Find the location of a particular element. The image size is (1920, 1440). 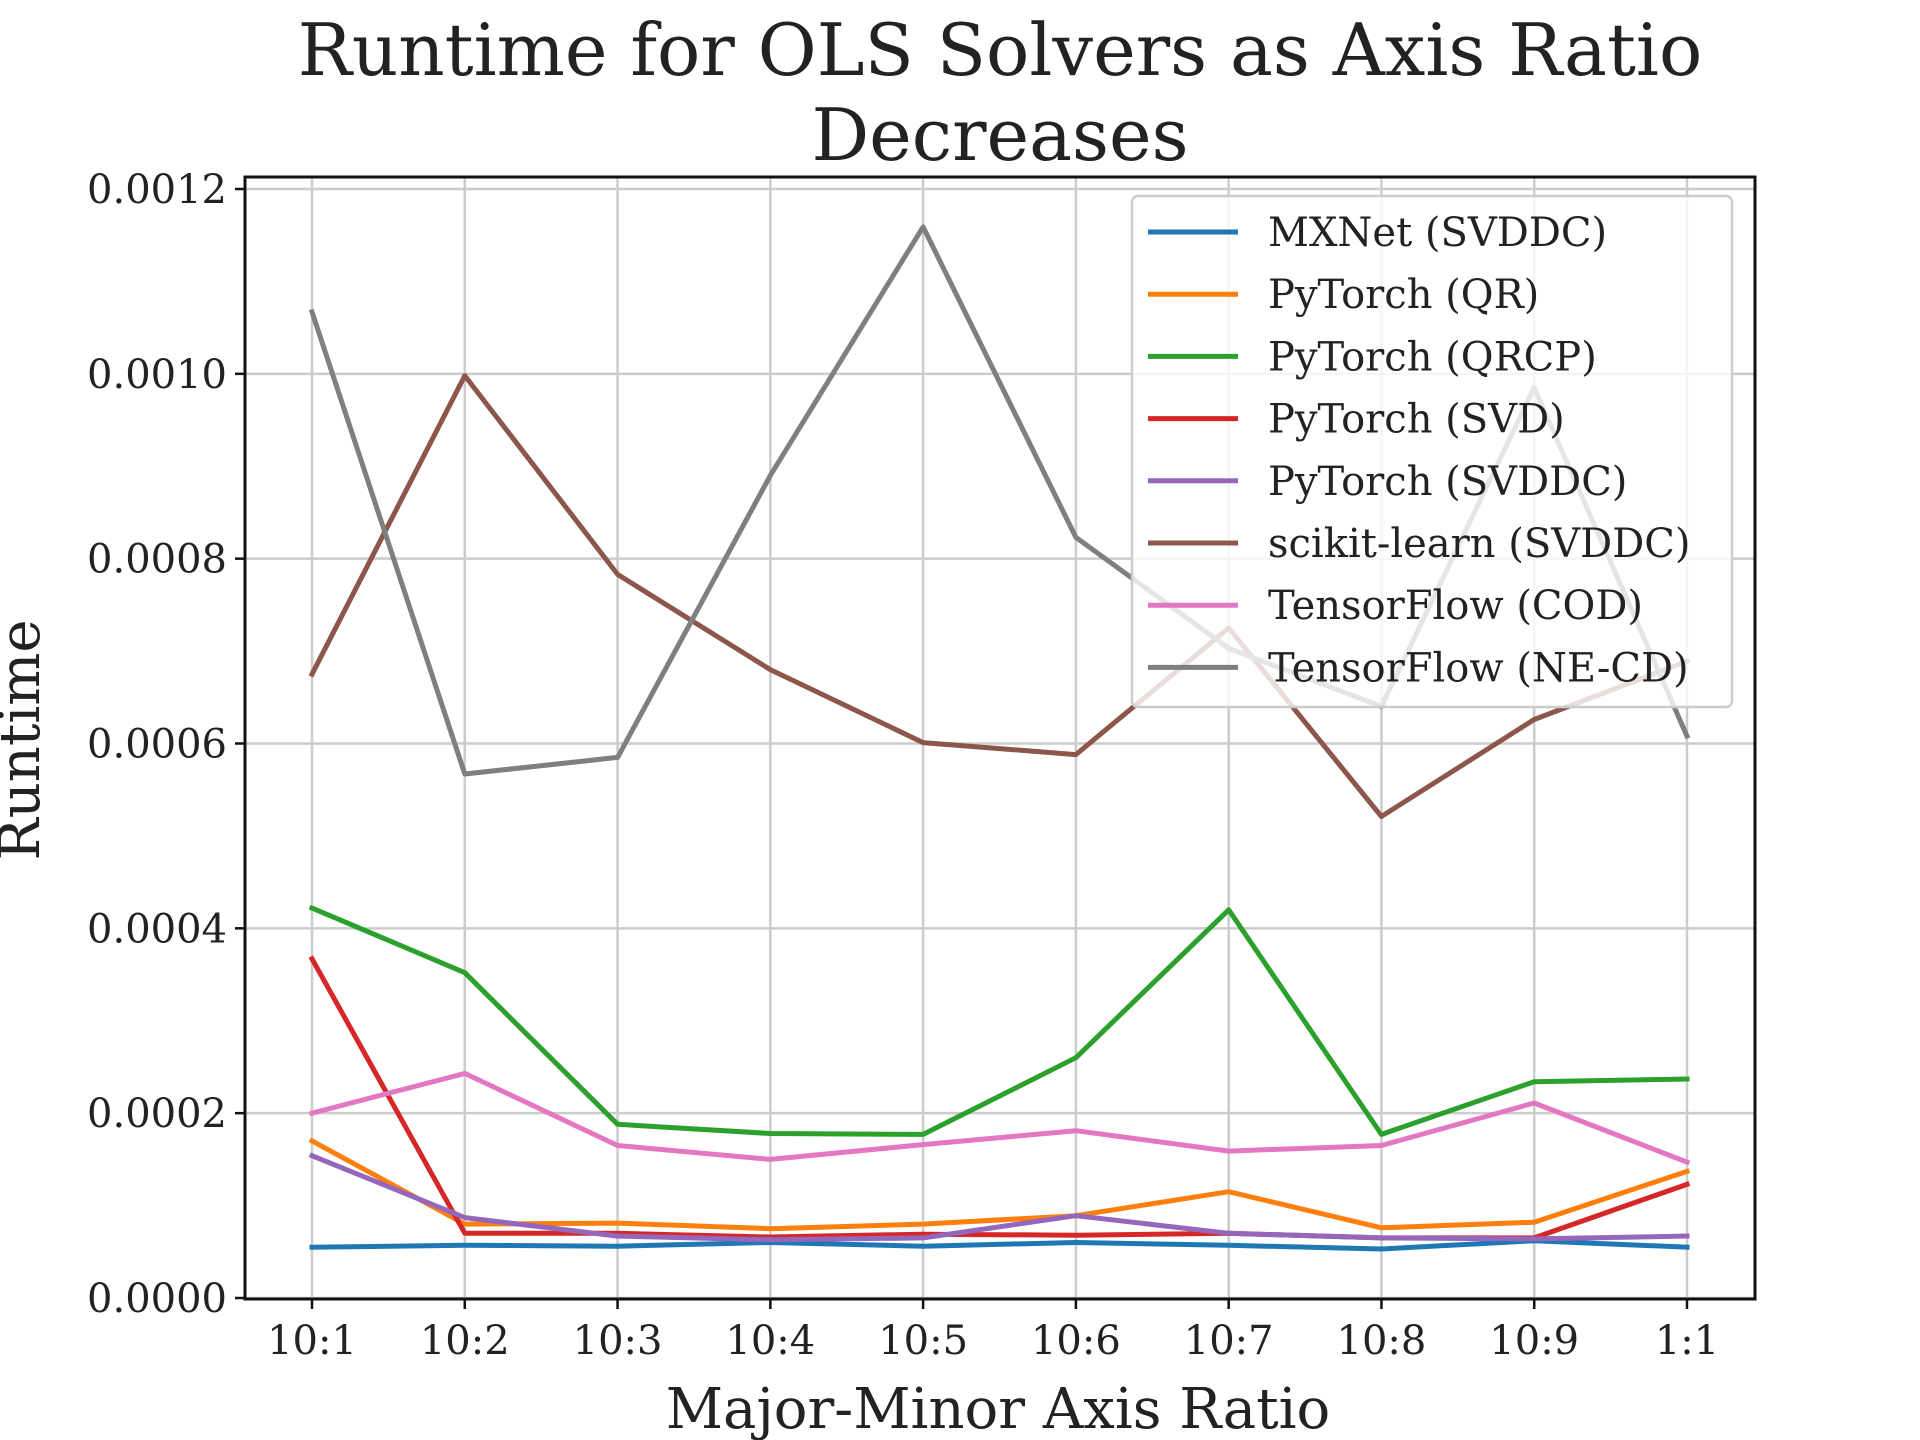

y-tick-label: 0.0000 is located at coordinates (157, 1299).